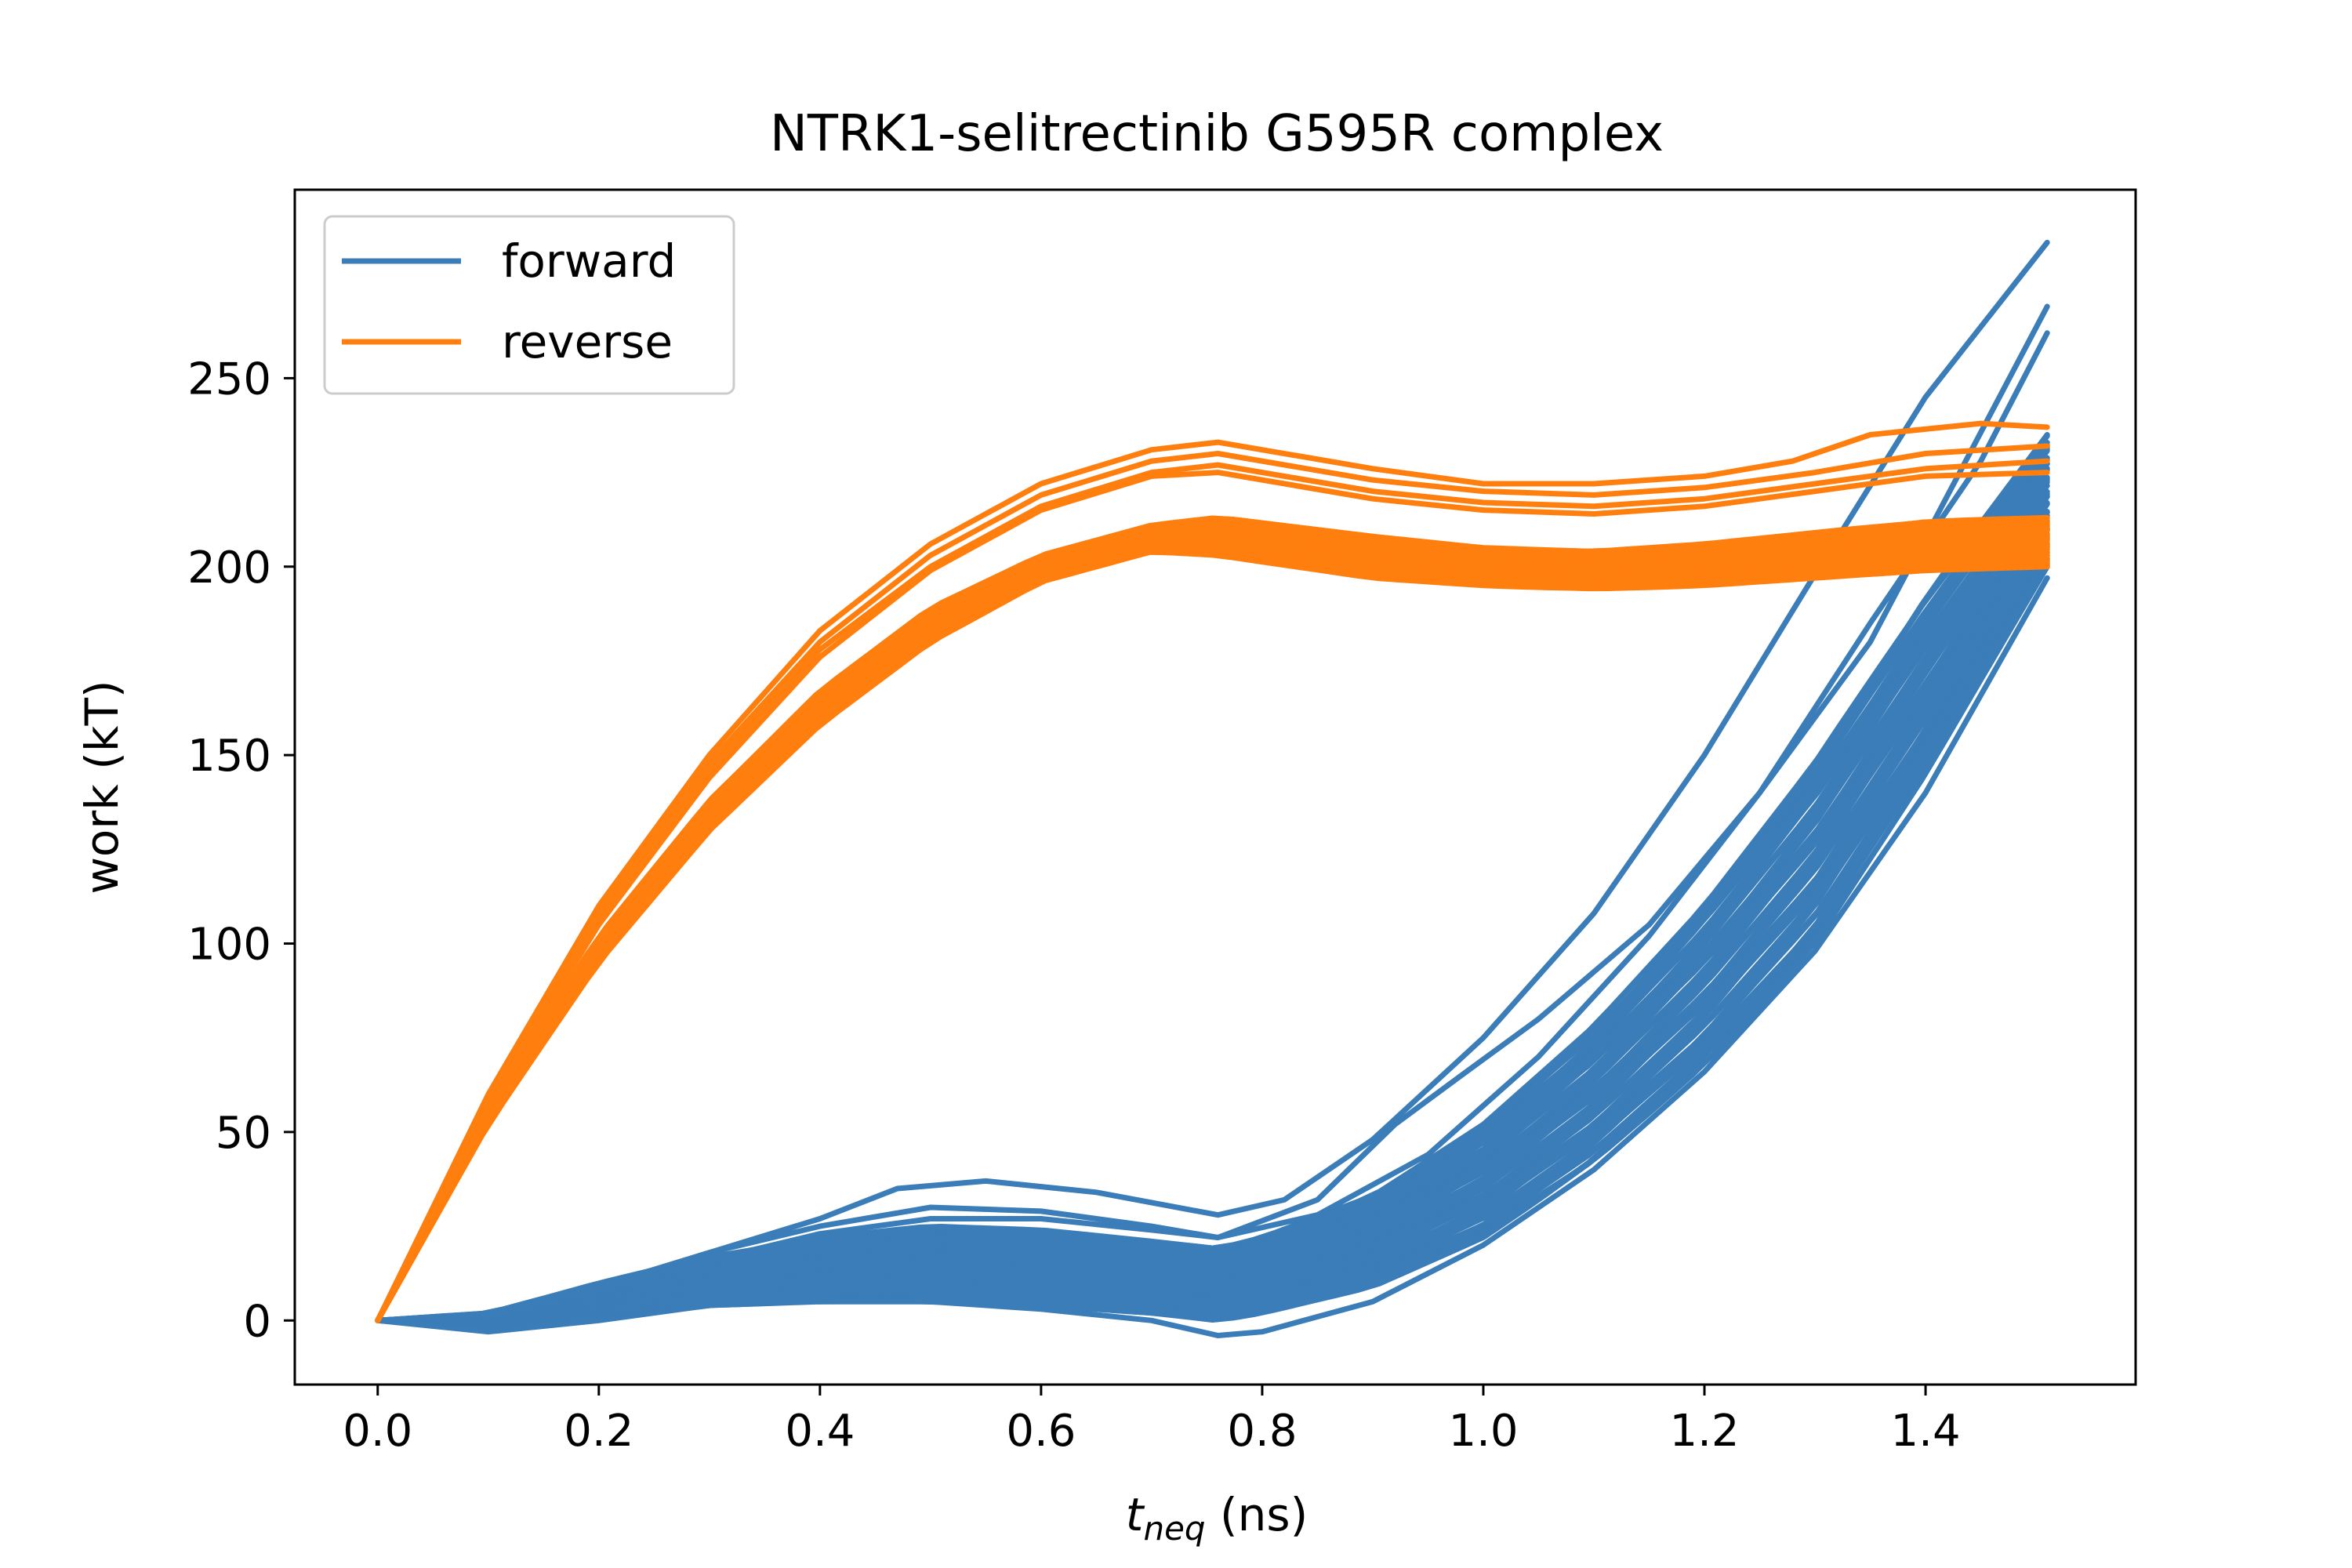 This screenshot has width=2352, height=1568. I want to click on x-axis: 0.0 0.2 0.4 0.6 0.8 1.0 1.2 1.4, so click(1152, 1421).